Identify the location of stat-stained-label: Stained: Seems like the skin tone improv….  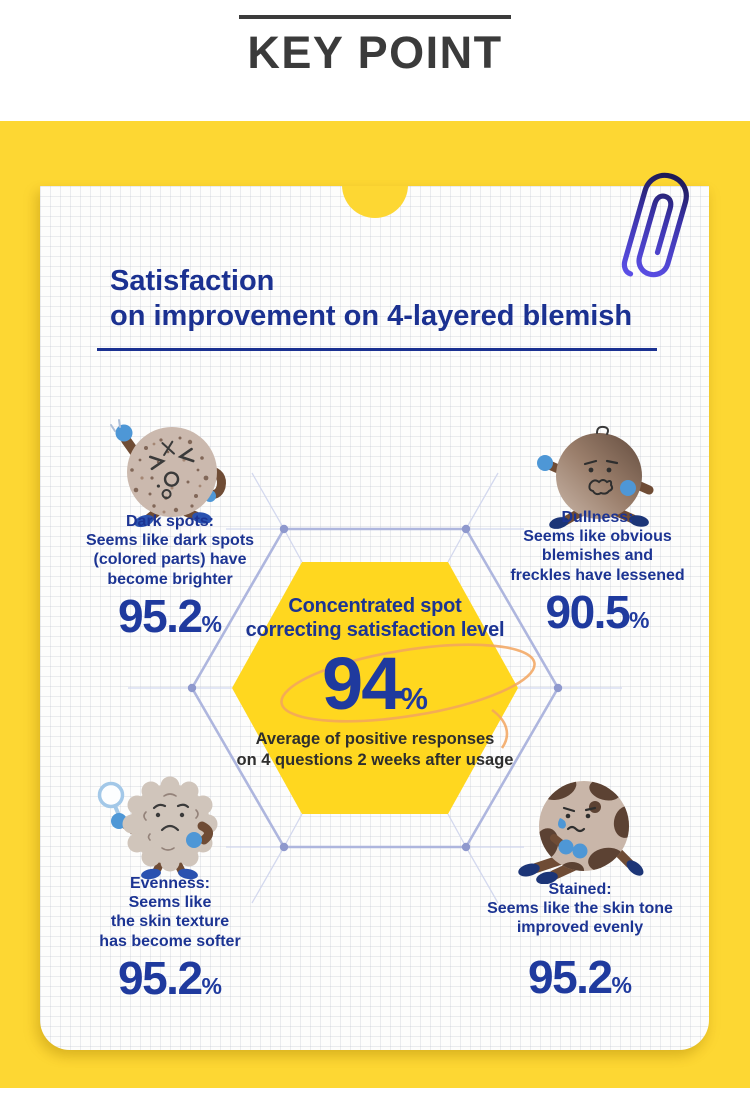
(580, 909).